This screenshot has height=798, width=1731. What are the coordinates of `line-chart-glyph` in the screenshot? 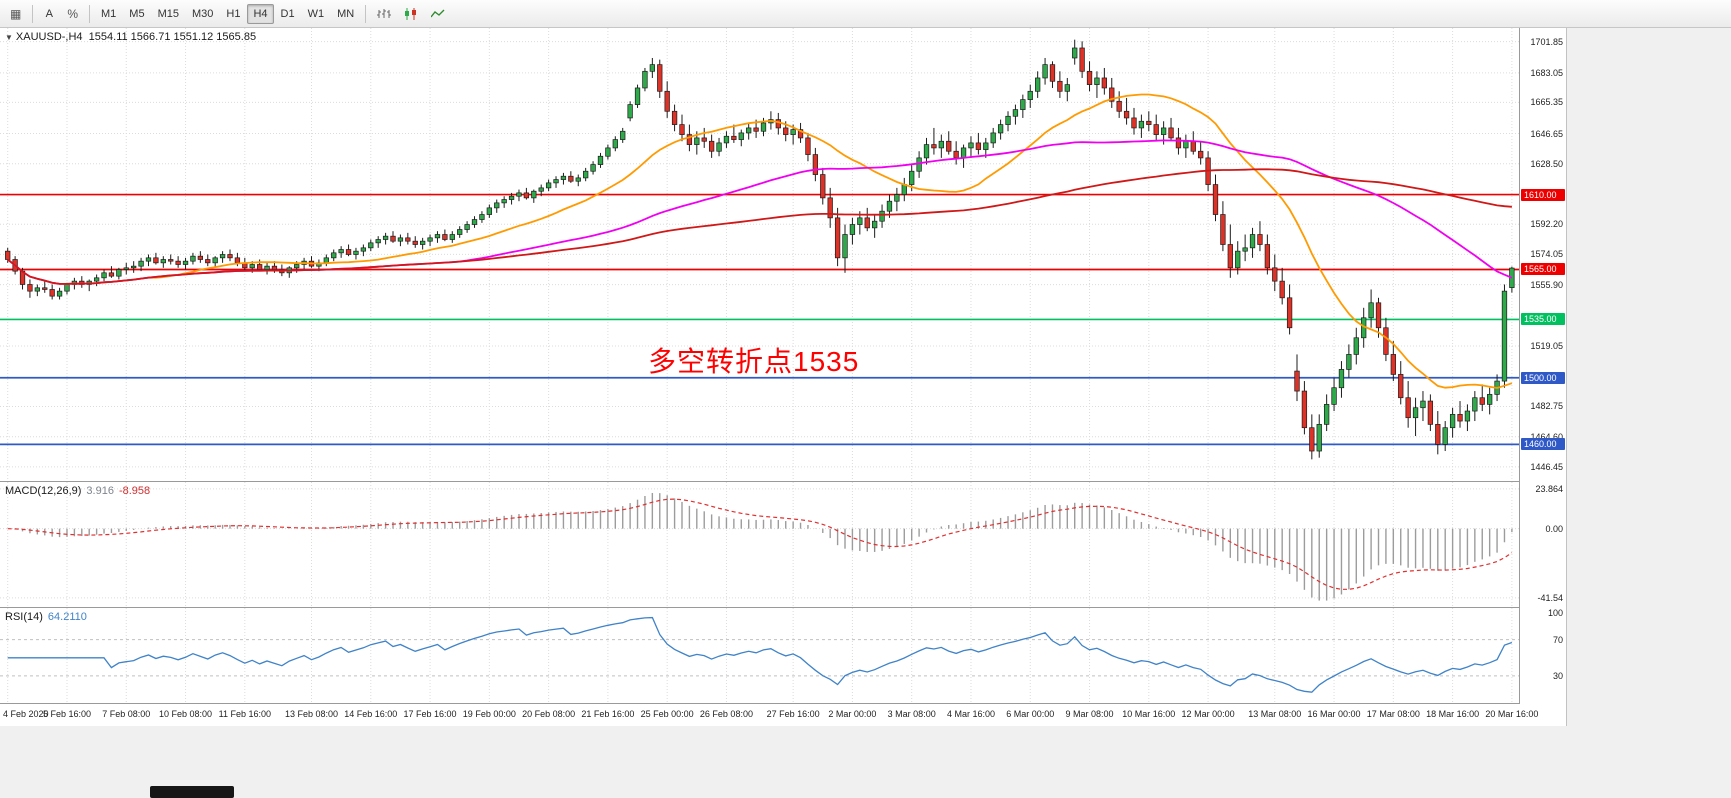 It's located at (438, 13).